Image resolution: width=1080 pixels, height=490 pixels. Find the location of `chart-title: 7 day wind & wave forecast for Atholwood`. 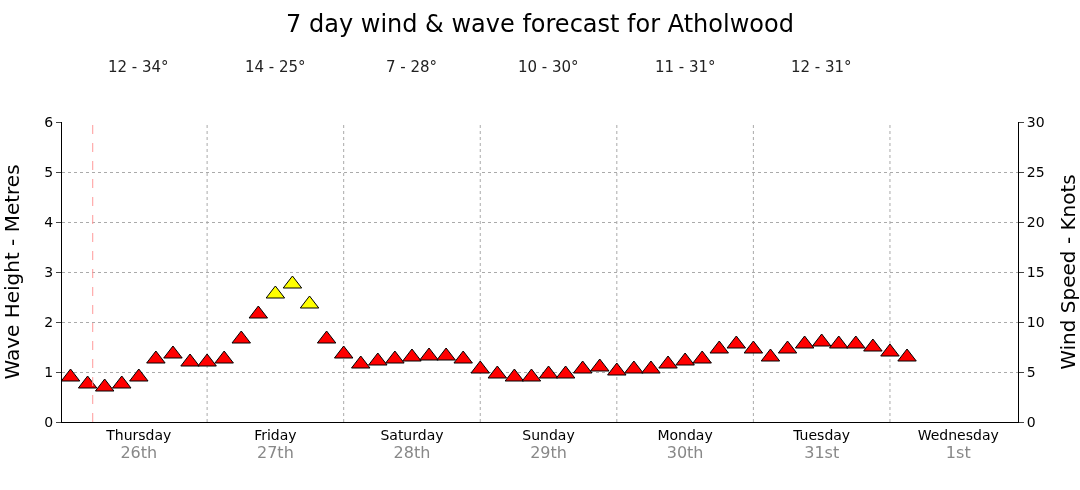

chart-title: 7 day wind & wave forecast for Atholwood is located at coordinates (540, 23).